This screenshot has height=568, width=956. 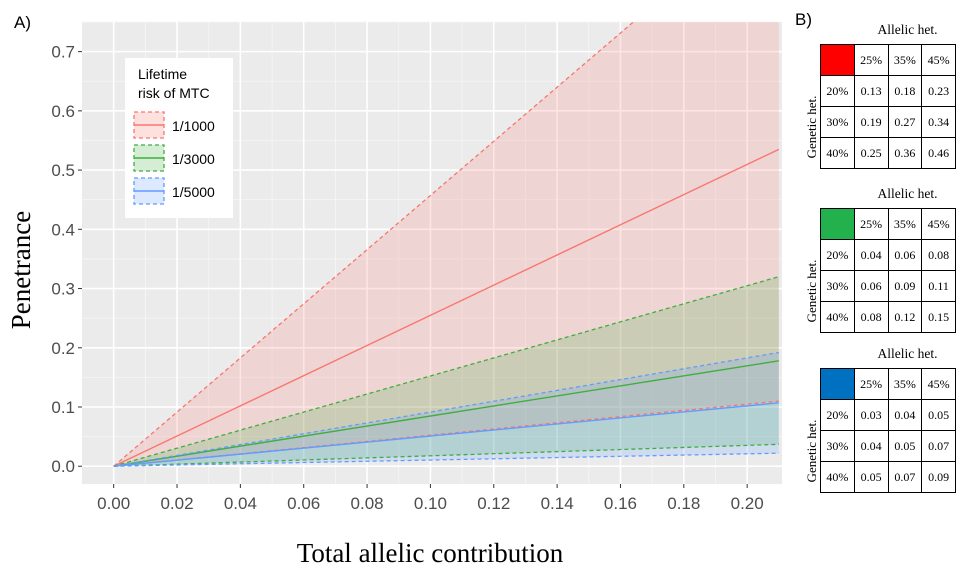 I want to click on table-cell: 0.18, so click(x=905, y=91).